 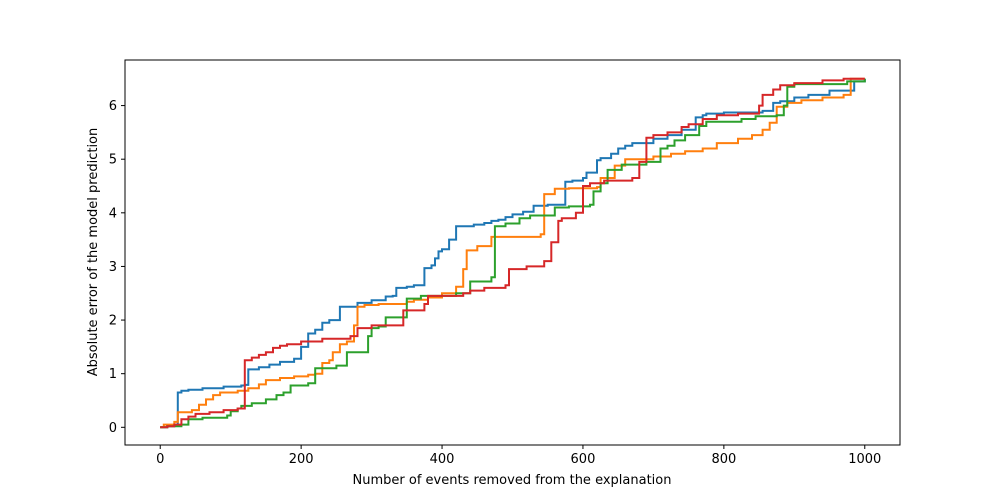 I want to click on x-tick-label: 200, so click(x=301, y=459).